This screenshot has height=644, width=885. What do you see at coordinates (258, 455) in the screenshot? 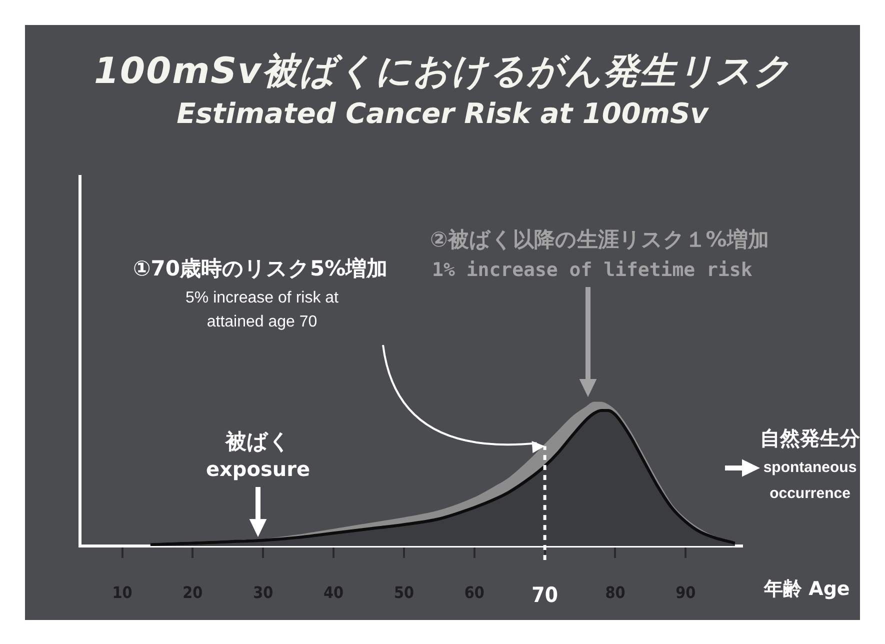
I see `annotation: 被ばく exposure` at bounding box center [258, 455].